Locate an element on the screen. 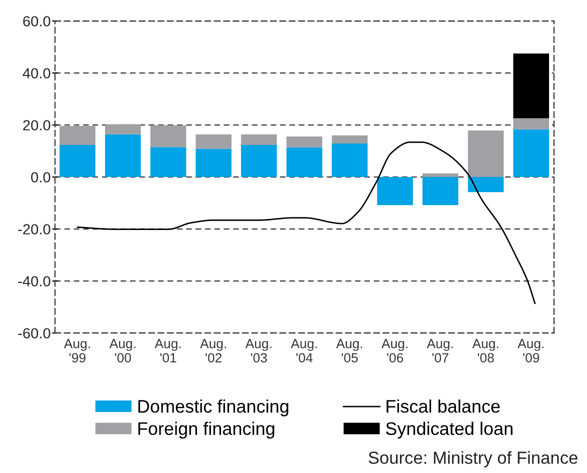 Image resolution: width=587 pixels, height=473 pixels. x-tick-label: Aug. '01 is located at coordinates (167, 350).